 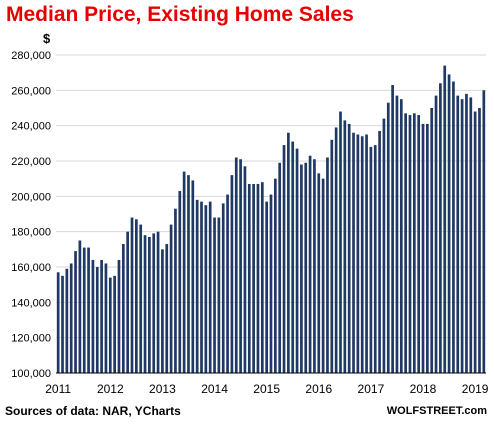 What do you see at coordinates (31, 339) in the screenshot?
I see `y-tick-label: 120,000` at bounding box center [31, 339].